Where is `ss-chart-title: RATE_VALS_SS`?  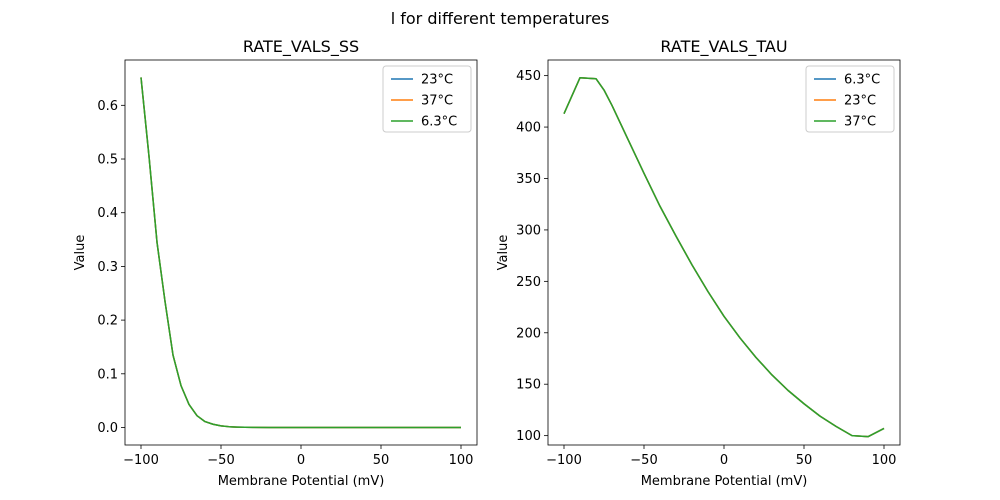
ss-chart-title: RATE_VALS_SS is located at coordinates (301, 47).